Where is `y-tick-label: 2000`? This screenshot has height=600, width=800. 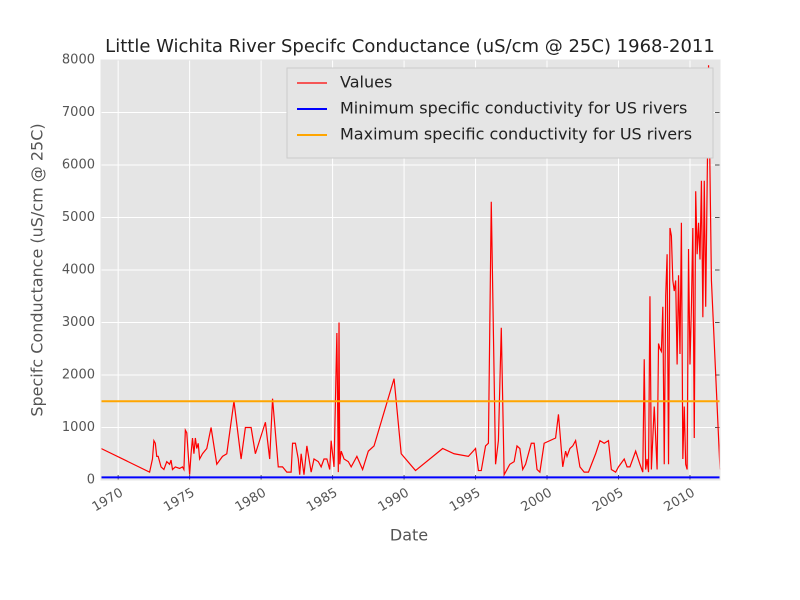 y-tick-label: 2000 is located at coordinates (78, 375).